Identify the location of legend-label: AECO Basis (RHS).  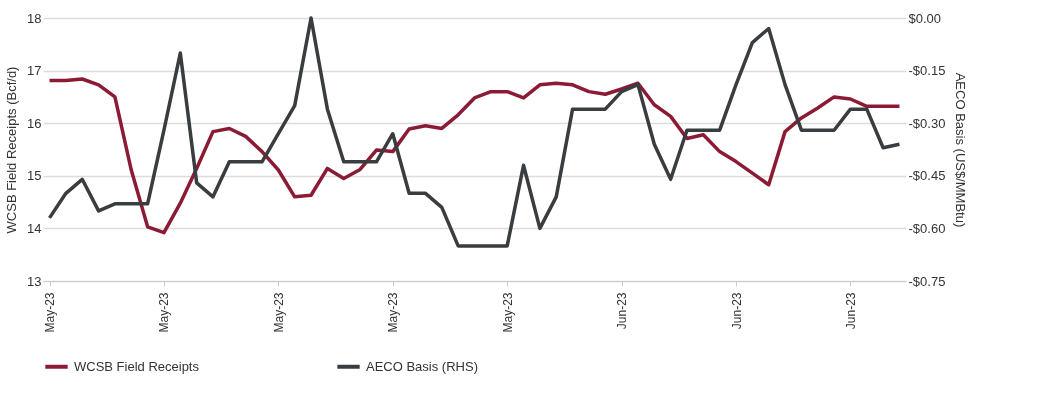
(422, 366).